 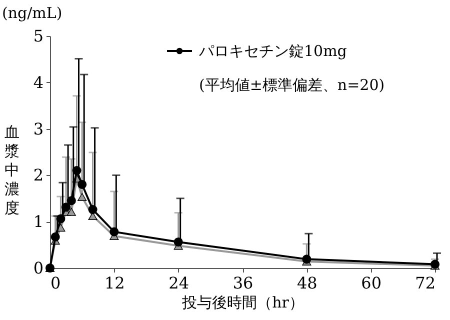 What do you see at coordinates (38, 82) in the screenshot?
I see `y-tick-label: 4` at bounding box center [38, 82].